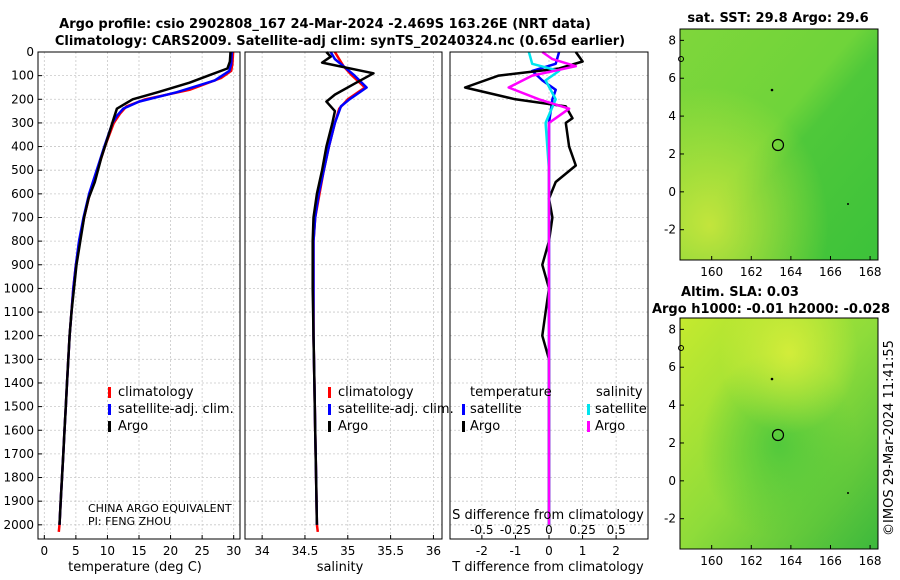  I want to click on sla-map-frame, so click(779, 433).